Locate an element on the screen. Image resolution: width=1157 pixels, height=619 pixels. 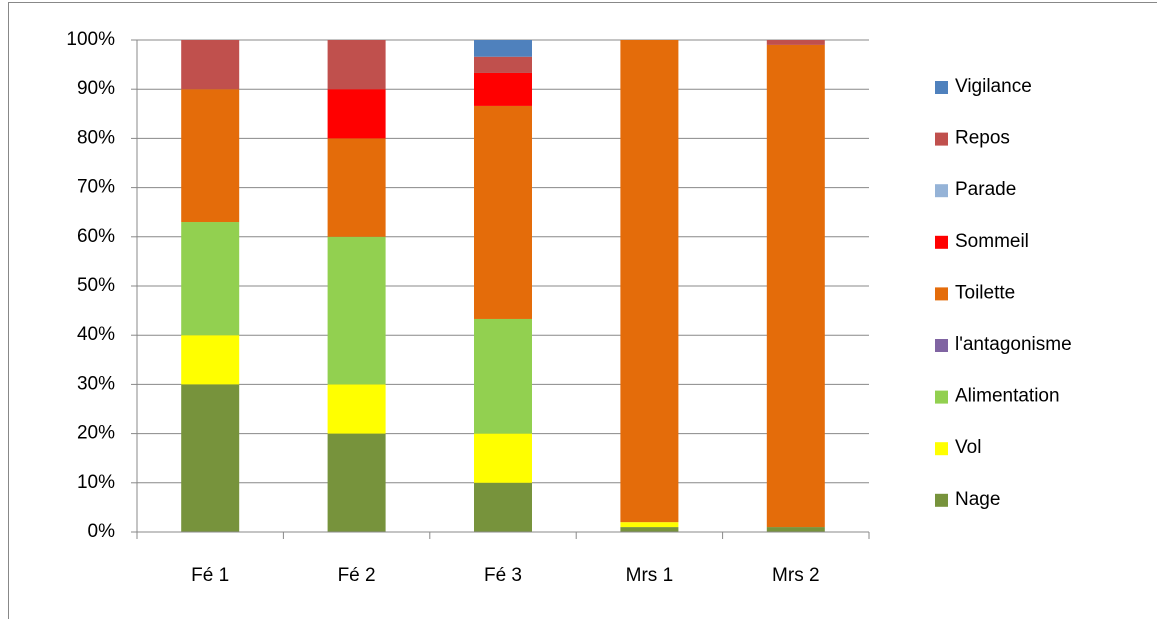
legend-label: Vol is located at coordinates (968, 447).